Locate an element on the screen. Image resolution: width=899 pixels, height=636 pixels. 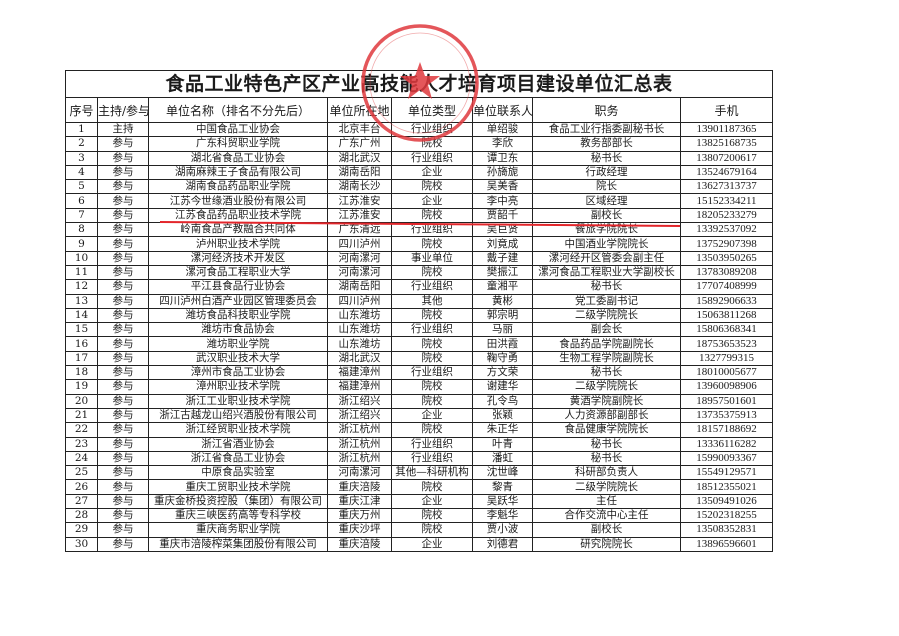
unit-name-cell: 武汉职业技术大学 is located at coordinates (238, 358).